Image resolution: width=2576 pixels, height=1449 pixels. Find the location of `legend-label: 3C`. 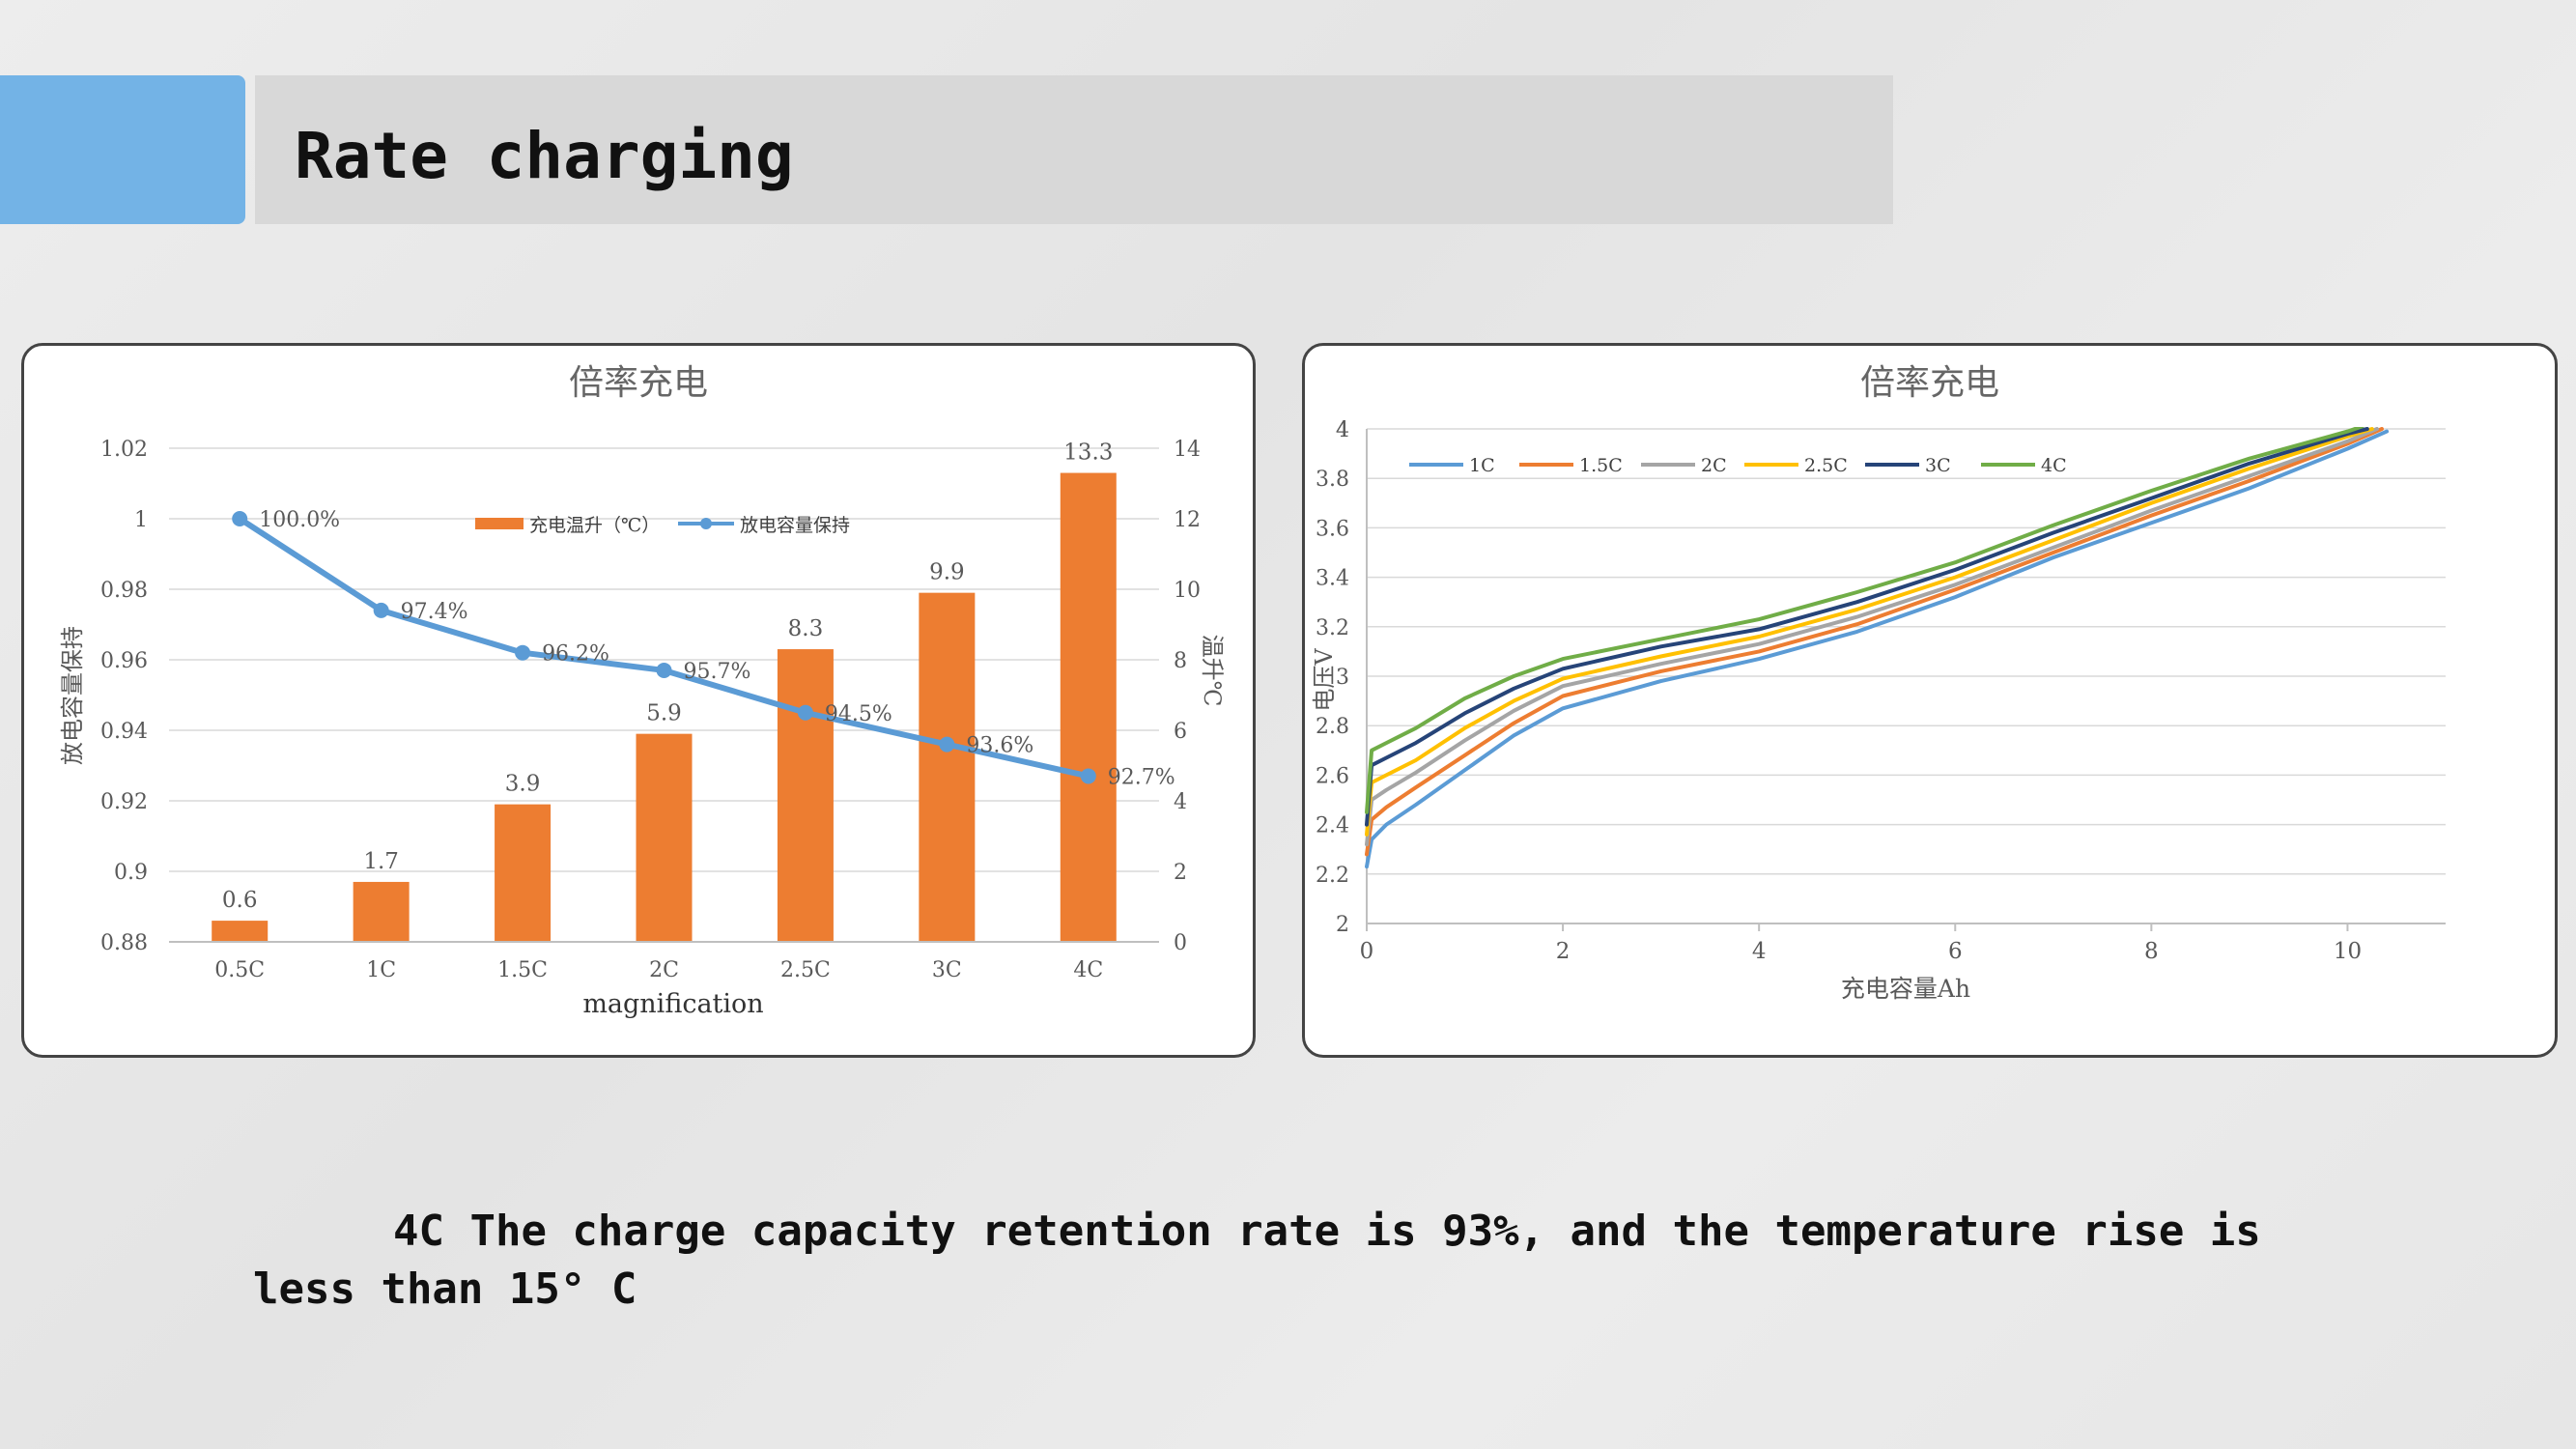

legend-label: 3C is located at coordinates (1938, 465).